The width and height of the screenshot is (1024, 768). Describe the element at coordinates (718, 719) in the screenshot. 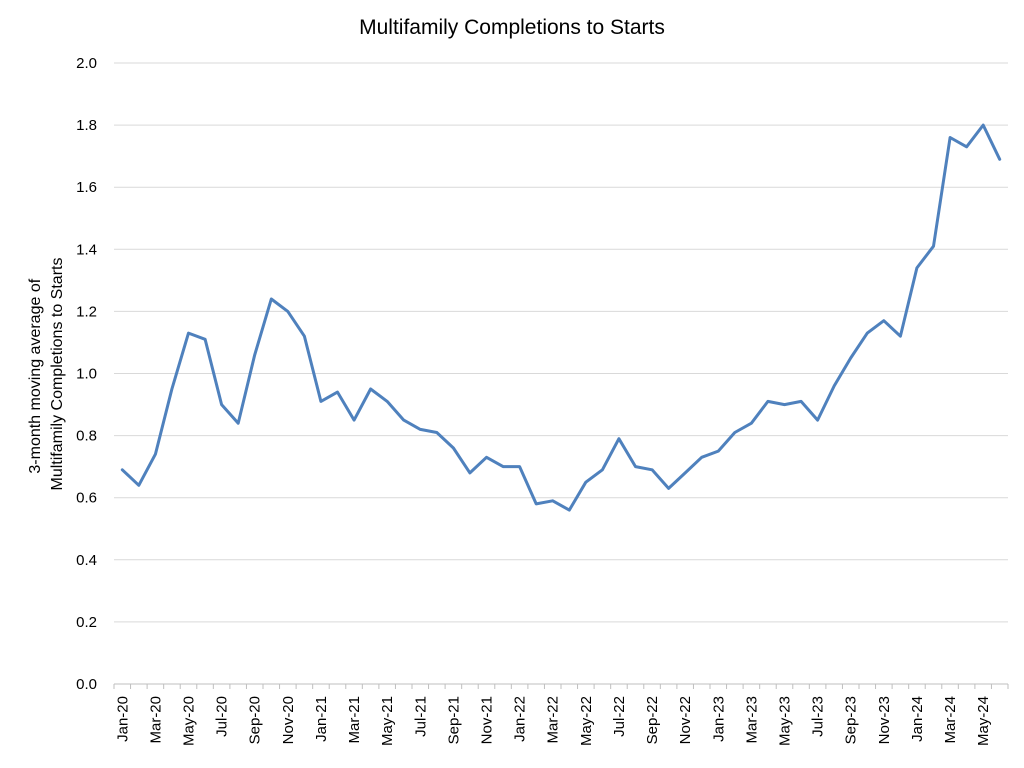

I see `x-tick-label: Jan-23` at that location.